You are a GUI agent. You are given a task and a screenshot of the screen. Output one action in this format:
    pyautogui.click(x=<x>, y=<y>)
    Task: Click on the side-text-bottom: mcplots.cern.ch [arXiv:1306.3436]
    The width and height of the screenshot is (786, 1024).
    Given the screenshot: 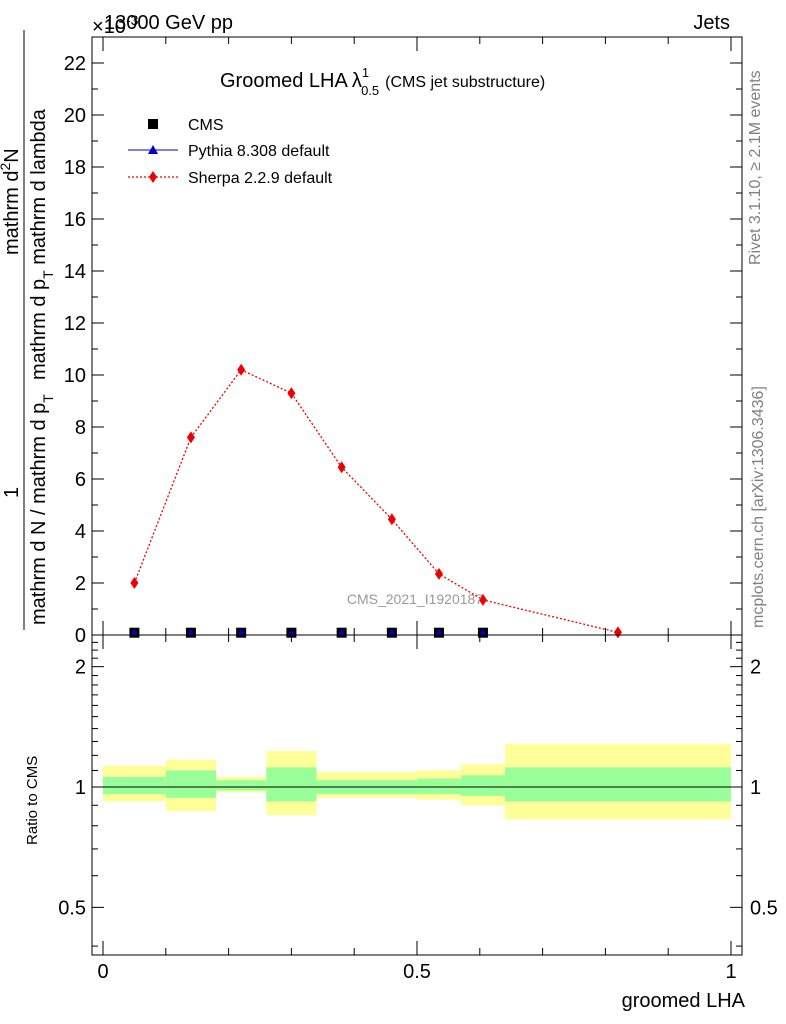 What is the action you would take?
    pyautogui.click(x=758, y=507)
    